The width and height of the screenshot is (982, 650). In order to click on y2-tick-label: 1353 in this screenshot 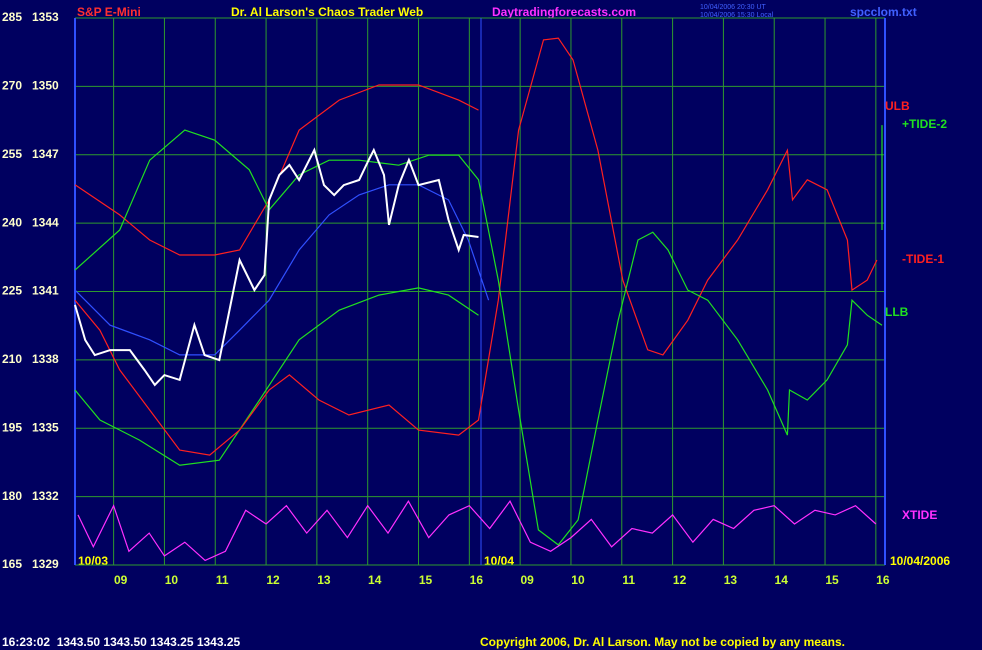, I will do `click(45, 17)`.